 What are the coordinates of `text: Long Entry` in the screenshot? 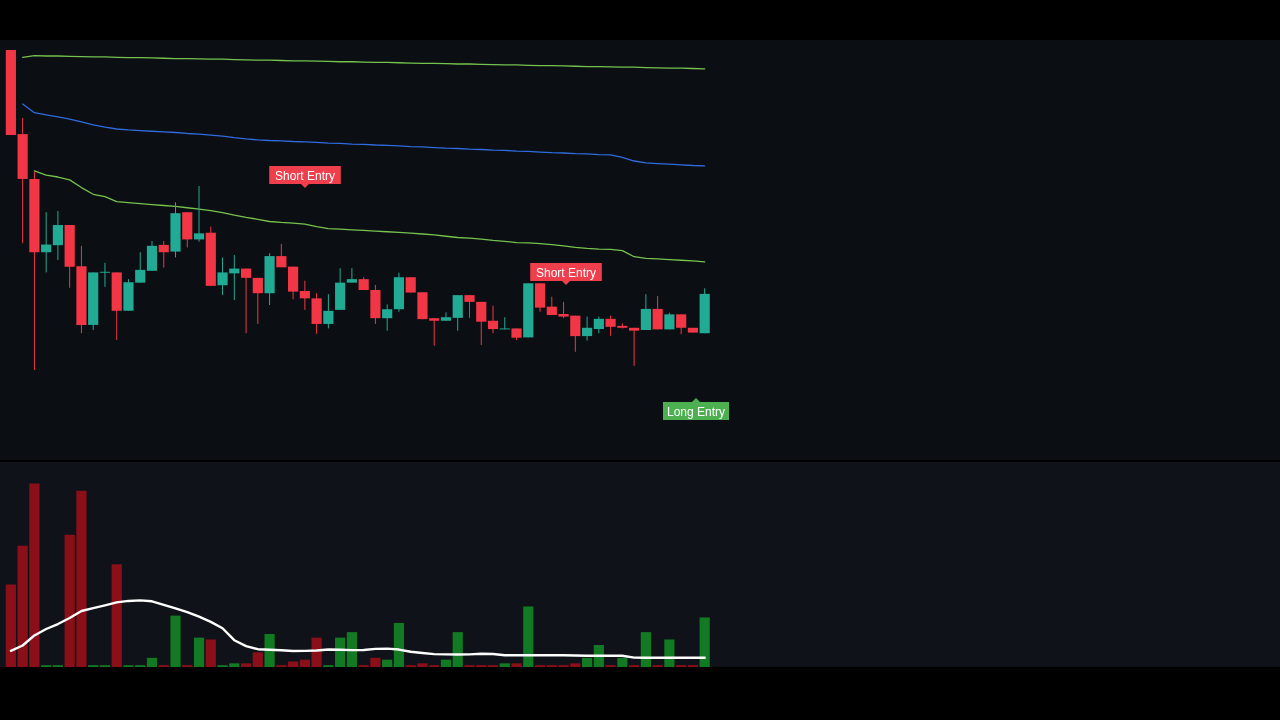 It's located at (696, 411).